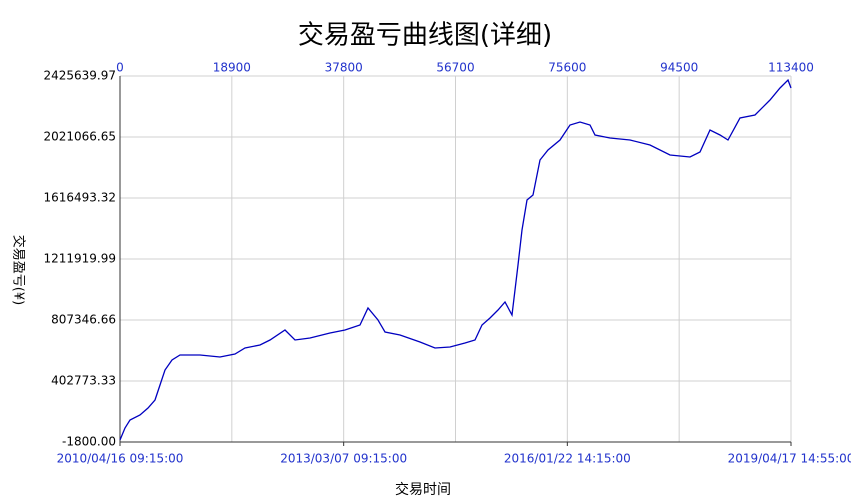 The width and height of the screenshot is (851, 502). I want to click on x-top-tick-label: 56700, so click(455, 68).